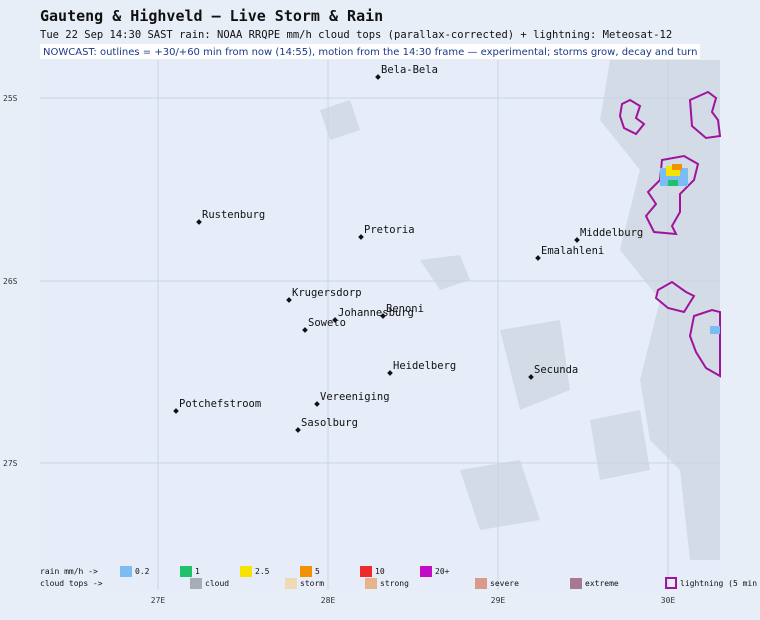 The width and height of the screenshot is (760, 620). Describe the element at coordinates (504, 583) in the screenshot. I see `legend-label: severe` at that location.